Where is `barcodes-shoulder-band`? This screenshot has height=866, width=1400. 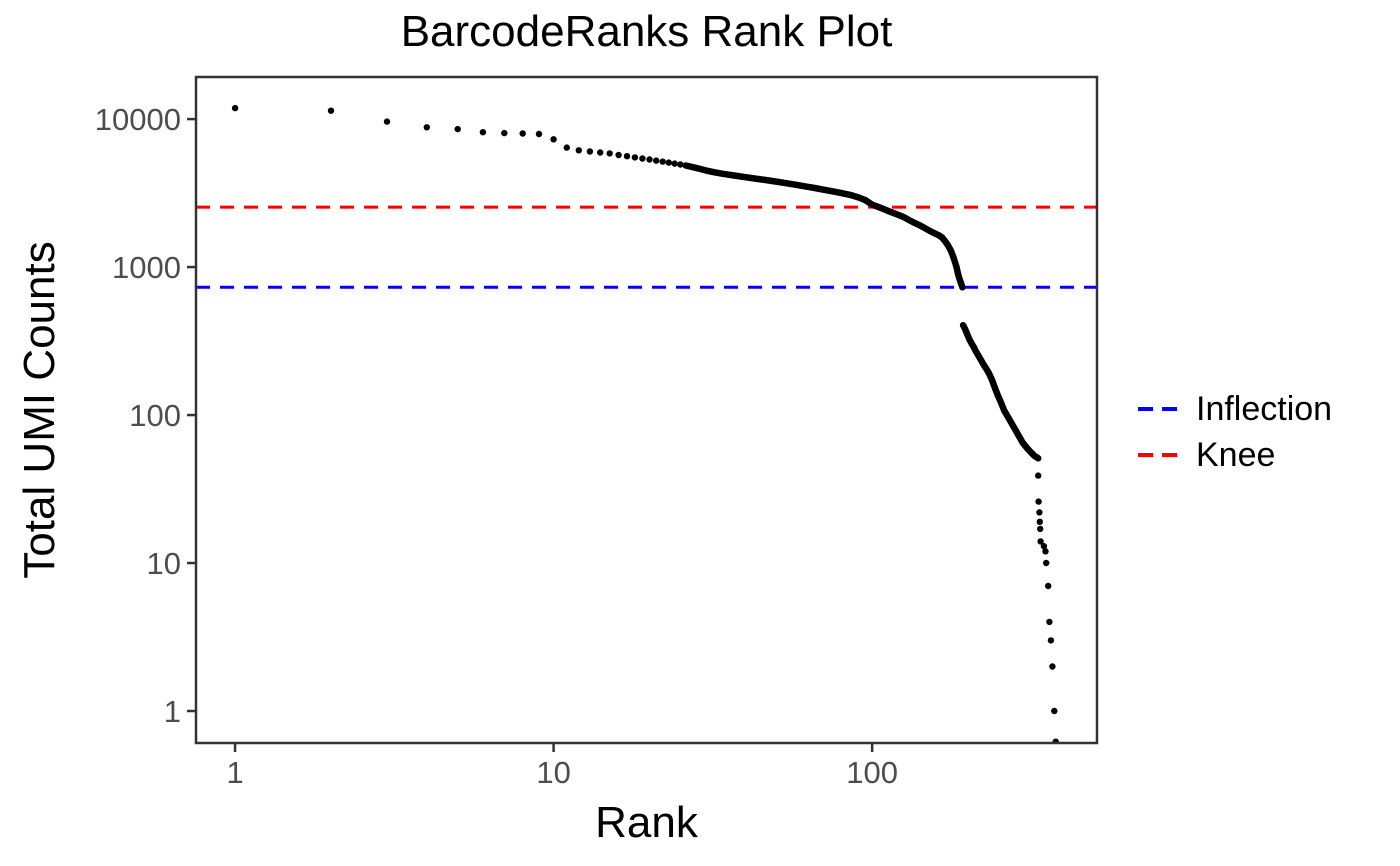 barcodes-shoulder-band is located at coordinates (824, 226).